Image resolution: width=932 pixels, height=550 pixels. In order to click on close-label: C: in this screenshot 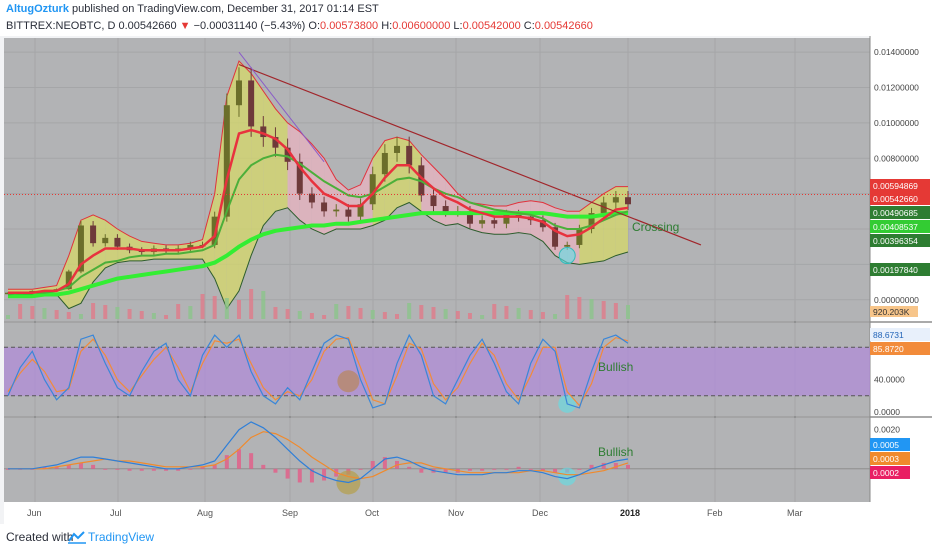, I will do `click(529, 26)`.